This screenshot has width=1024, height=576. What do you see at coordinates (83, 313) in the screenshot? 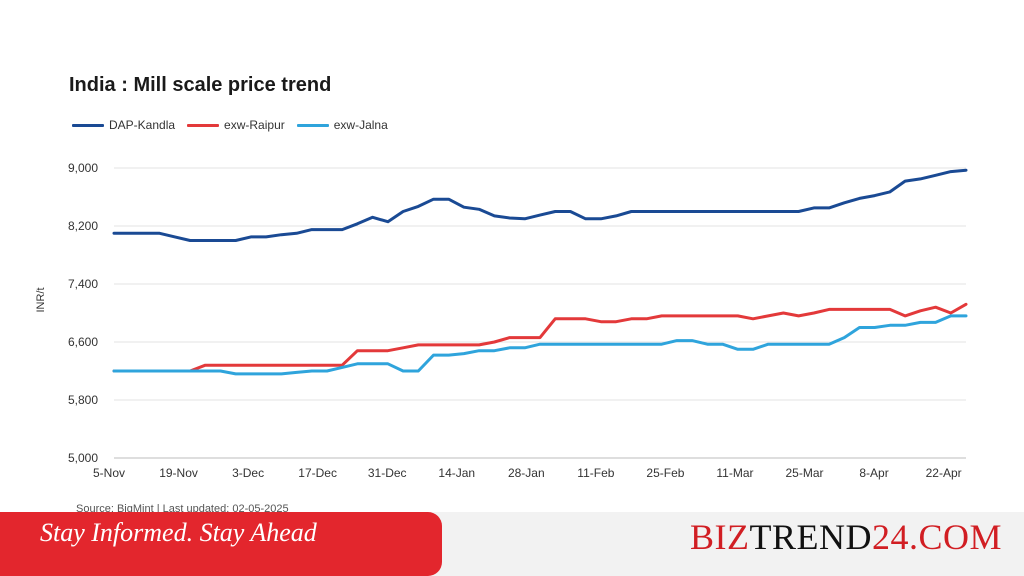
I see `y-axis-ticks: 5,000 5,800 6,600 7,400 8,200 9,000` at bounding box center [83, 313].